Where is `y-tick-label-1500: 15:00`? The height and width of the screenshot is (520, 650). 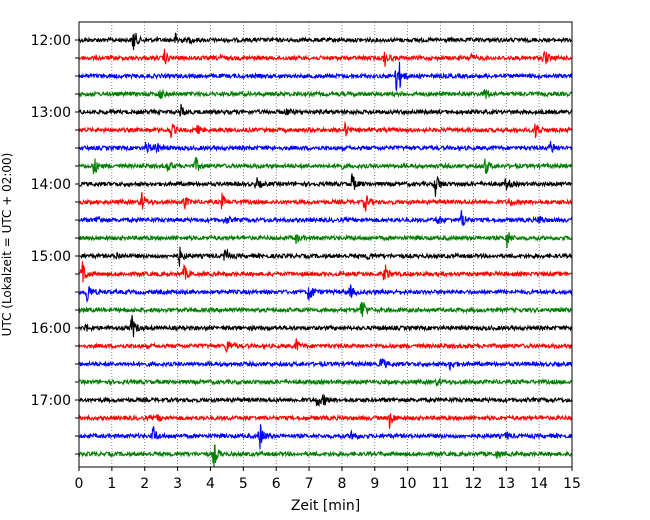
y-tick-label-1500: 15:00 is located at coordinates (51, 257).